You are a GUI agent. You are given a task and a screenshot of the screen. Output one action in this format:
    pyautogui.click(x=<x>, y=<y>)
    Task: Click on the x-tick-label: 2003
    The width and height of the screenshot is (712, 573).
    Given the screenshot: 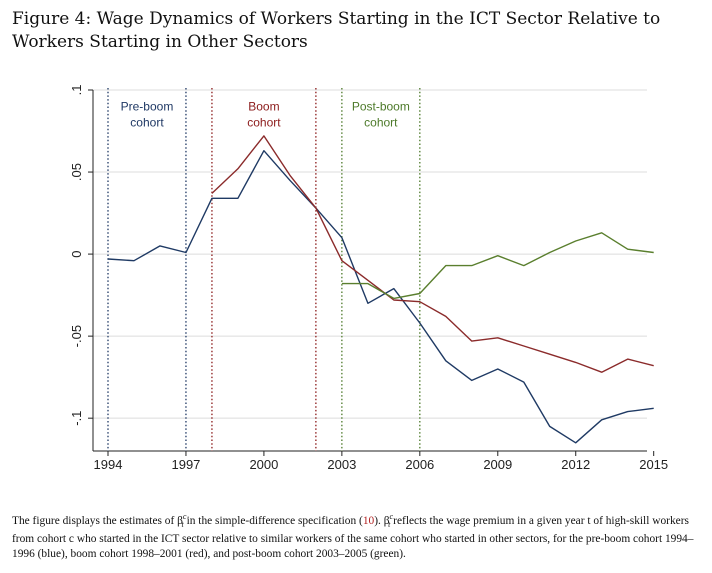 What is the action you would take?
    pyautogui.click(x=341, y=464)
    